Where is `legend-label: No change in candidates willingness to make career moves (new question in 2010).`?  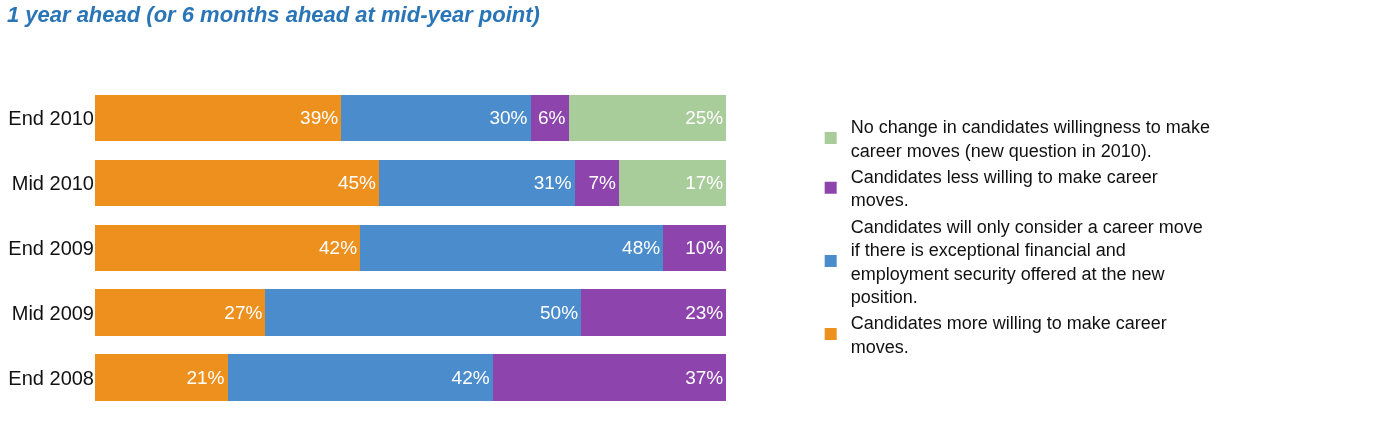 legend-label: No change in candidates willingness to make career moves (new question in 2010). is located at coordinates (1030, 139).